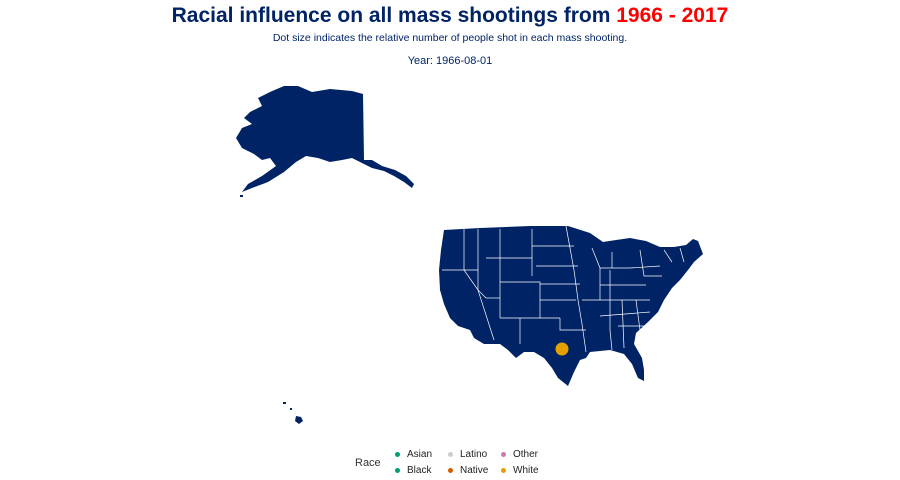  I want to click on title-year-range: 1966 - 2017, so click(672, 15).